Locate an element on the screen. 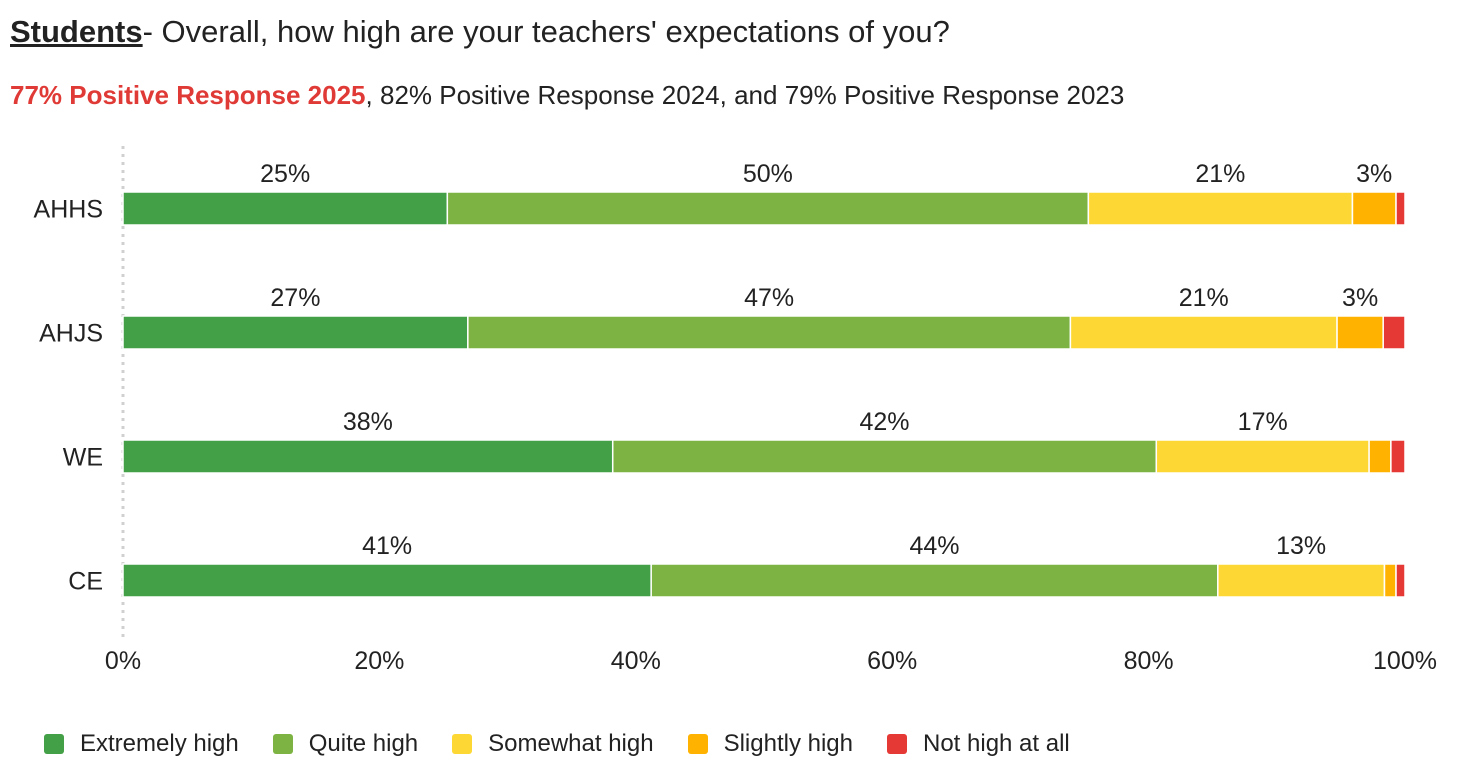 The width and height of the screenshot is (1461, 781). legend-label: Not high at all is located at coordinates (996, 743).